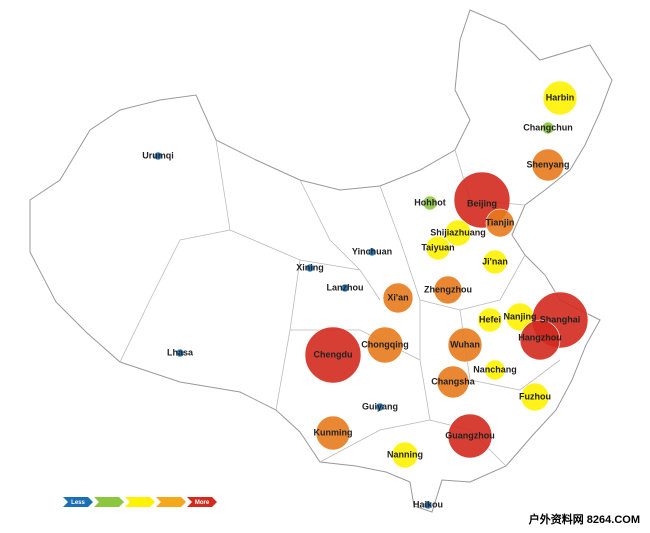 The width and height of the screenshot is (650, 533). I want to click on watermark: 户外资料网 8264.COM, so click(584, 519).